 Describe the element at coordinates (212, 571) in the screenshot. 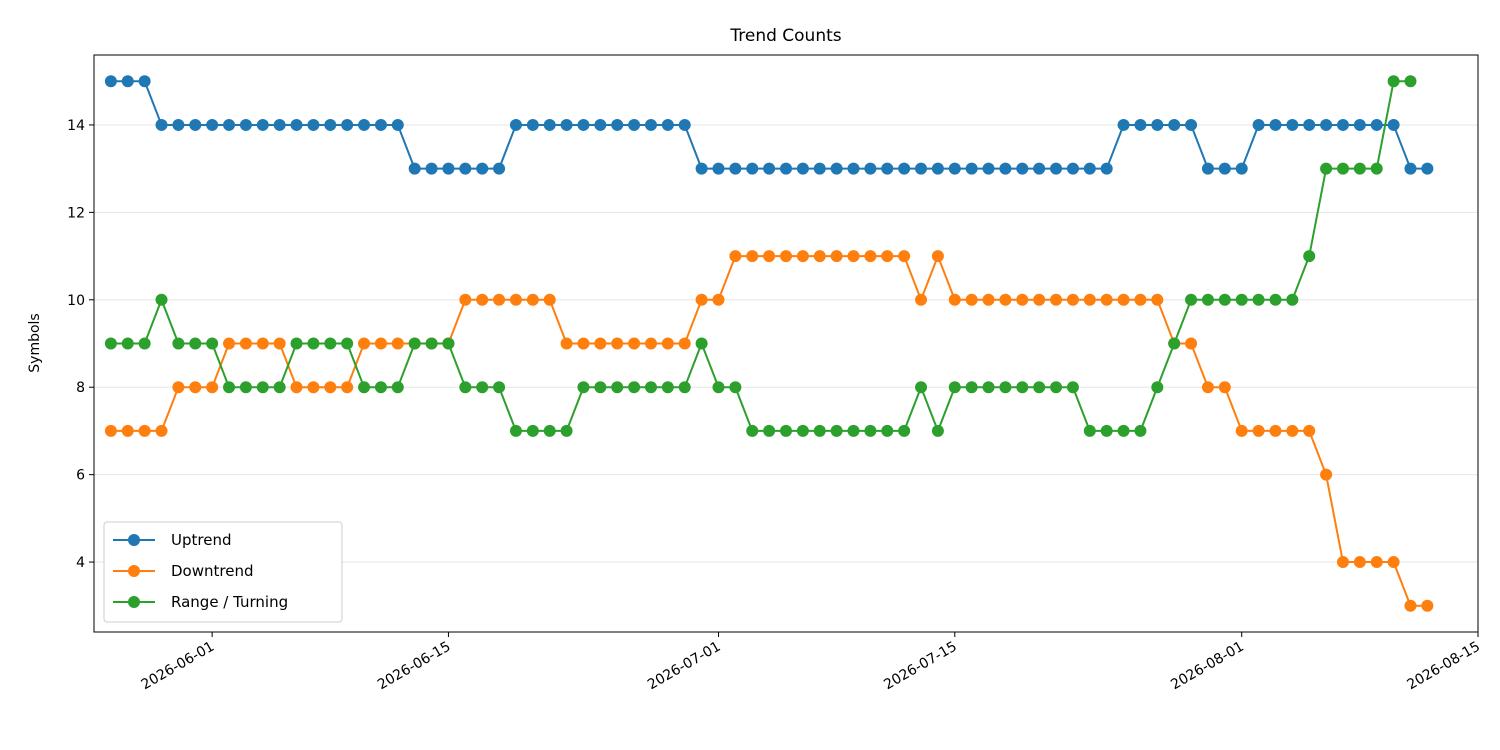

I see `legend-label: Downtrend` at that location.